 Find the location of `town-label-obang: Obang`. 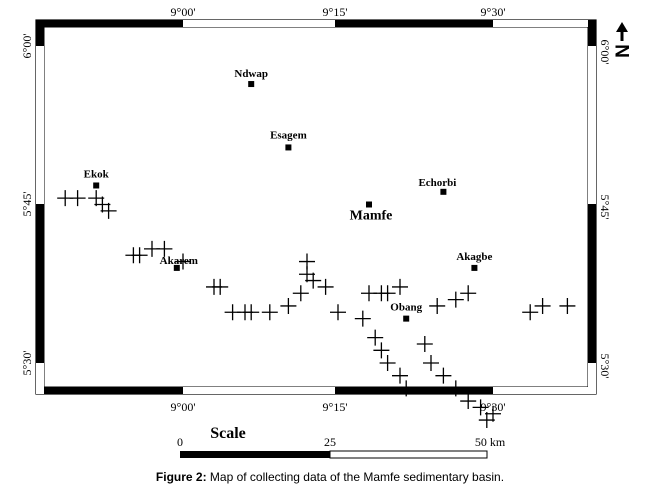

town-label-obang: Obang is located at coordinates (406, 308).